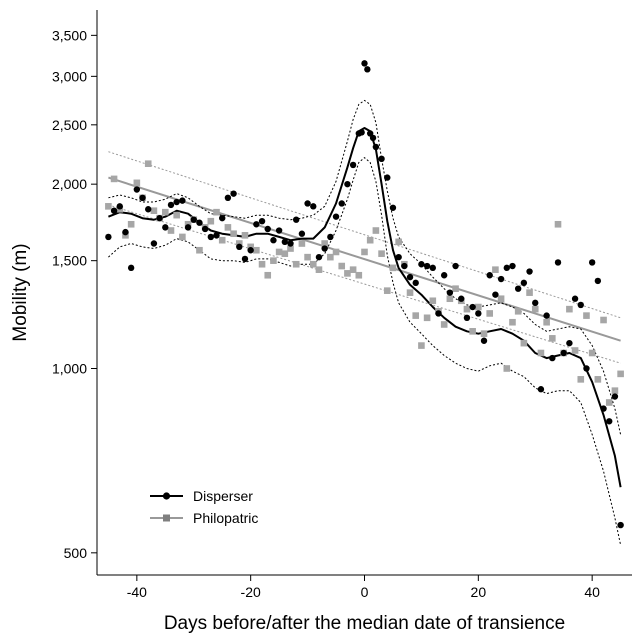 The image size is (640, 633). What do you see at coordinates (225, 518) in the screenshot?
I see `legend-label-philopatric: Philopatric` at bounding box center [225, 518].